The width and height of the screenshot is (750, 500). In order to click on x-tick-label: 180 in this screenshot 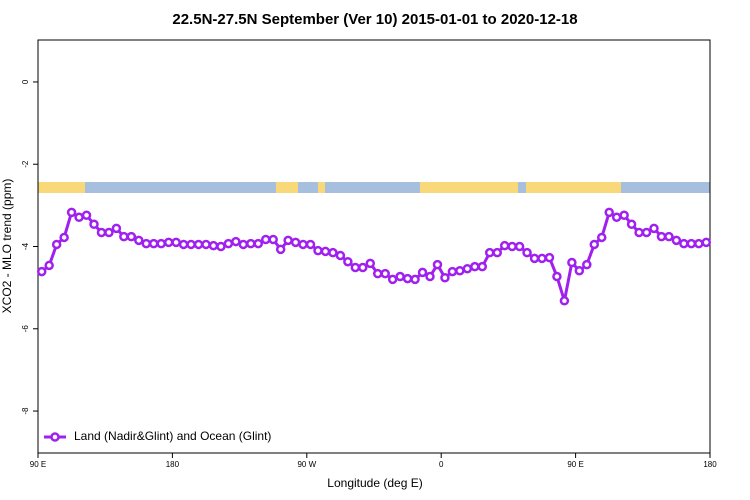, I will do `click(710, 464)`.